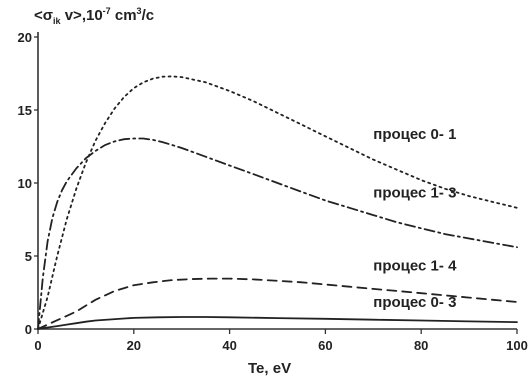 The image size is (532, 385). What do you see at coordinates (270, 368) in the screenshot?
I see `x-axis-label: Te, eV` at bounding box center [270, 368].